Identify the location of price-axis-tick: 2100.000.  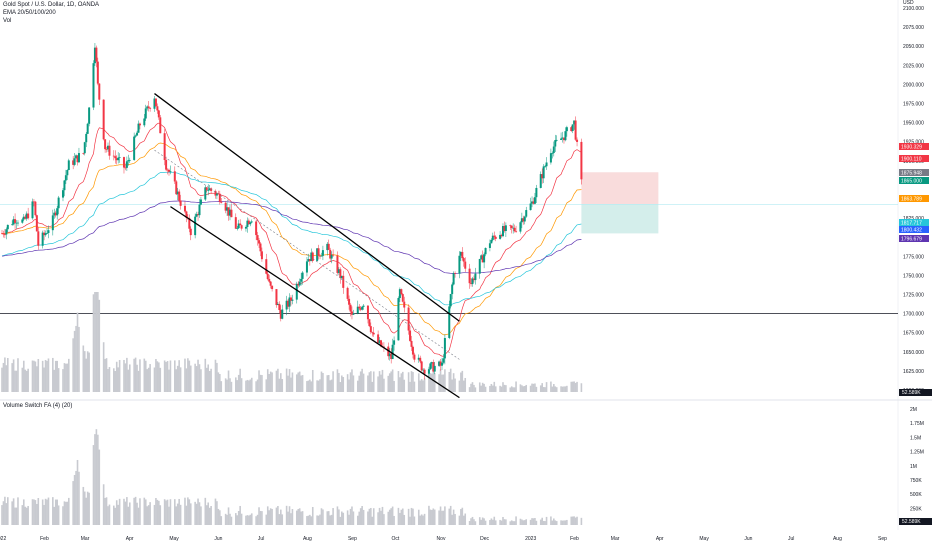
(913, 9).